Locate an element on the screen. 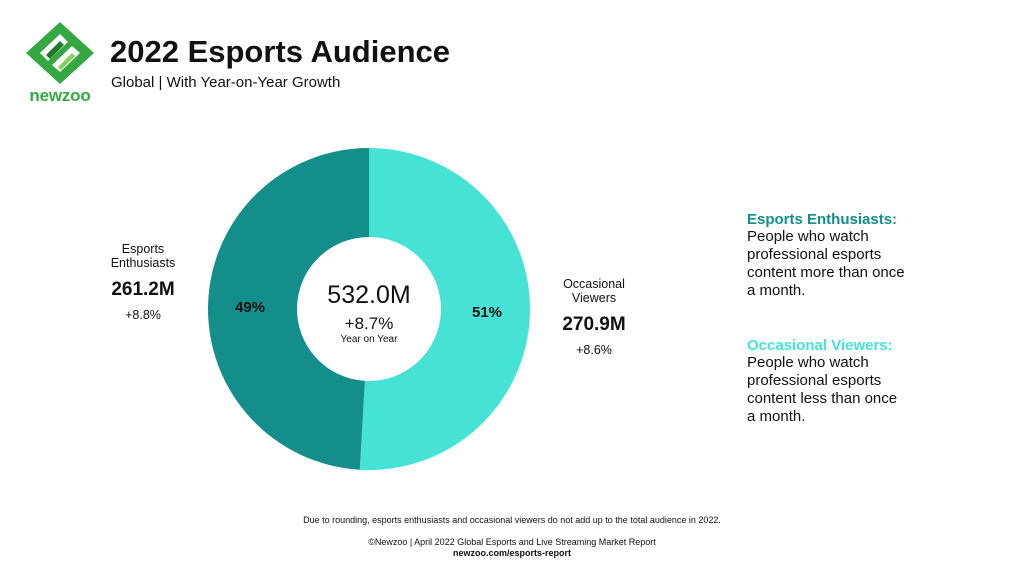  enthusiasts-label-line2: Enthusiasts is located at coordinates (143, 263).